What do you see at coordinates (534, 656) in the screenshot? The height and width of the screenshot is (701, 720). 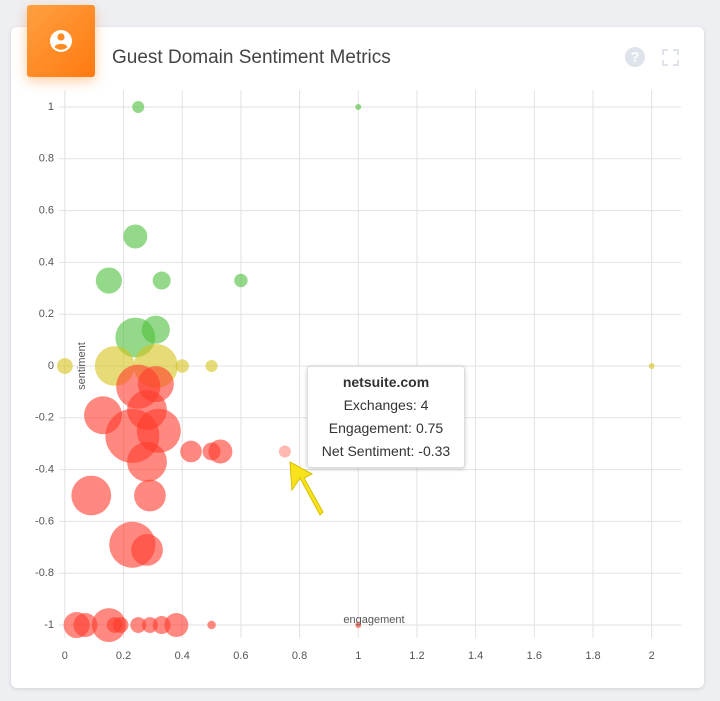 I see `x-tick-label: 1.6` at bounding box center [534, 656].